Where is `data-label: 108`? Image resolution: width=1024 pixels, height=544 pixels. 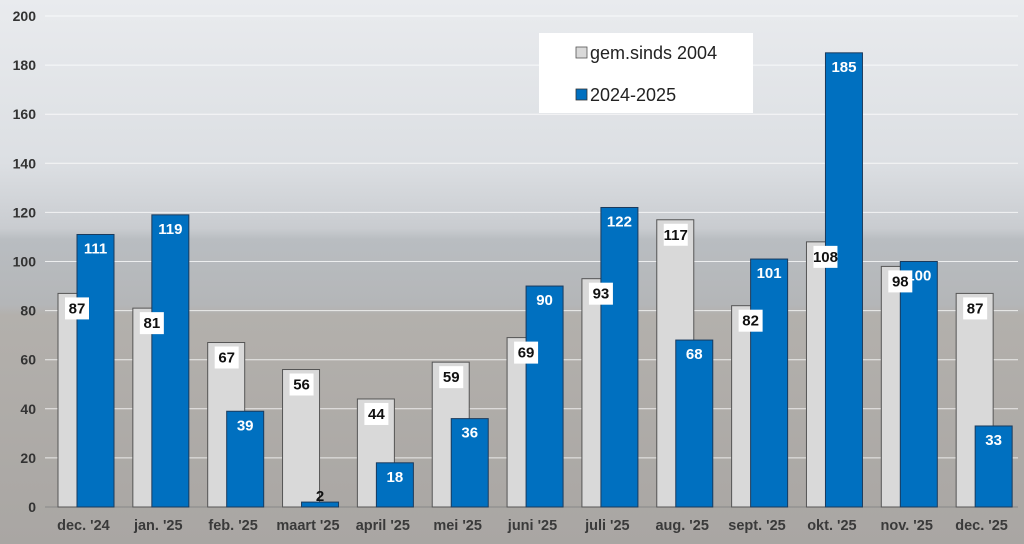 data-label: 108 is located at coordinates (825, 257).